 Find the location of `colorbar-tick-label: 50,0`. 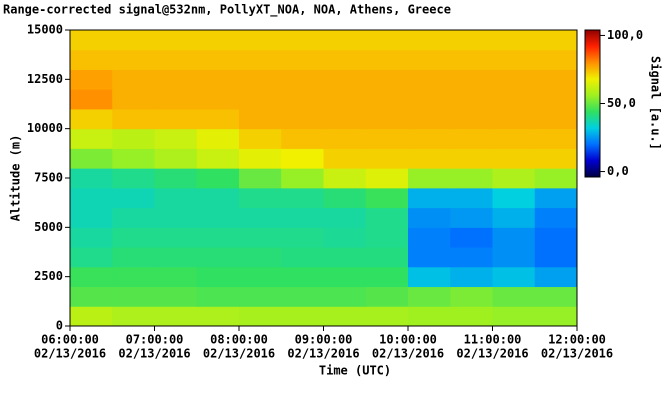

colorbar-tick-label: 50,0 is located at coordinates (621, 103).